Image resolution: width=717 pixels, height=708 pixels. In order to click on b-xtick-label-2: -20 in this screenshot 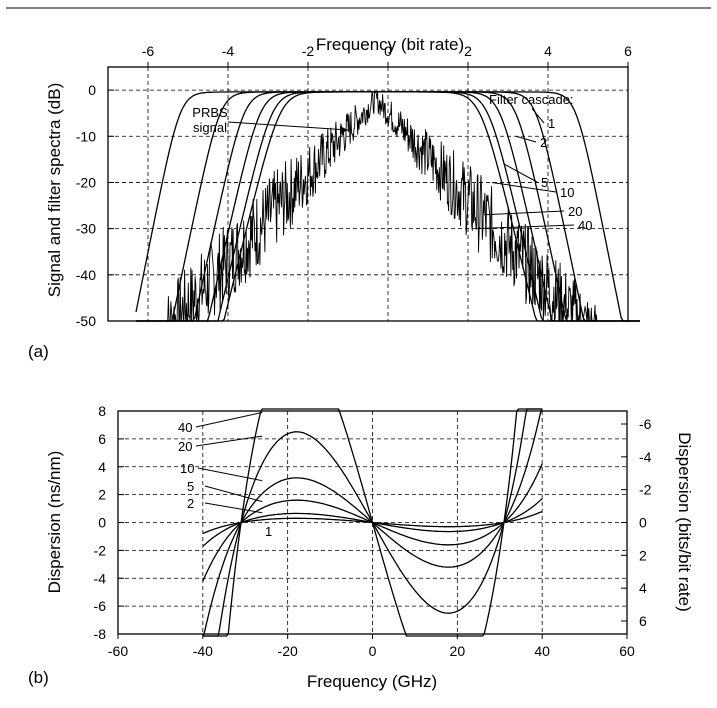, I will do `click(288, 651)`.